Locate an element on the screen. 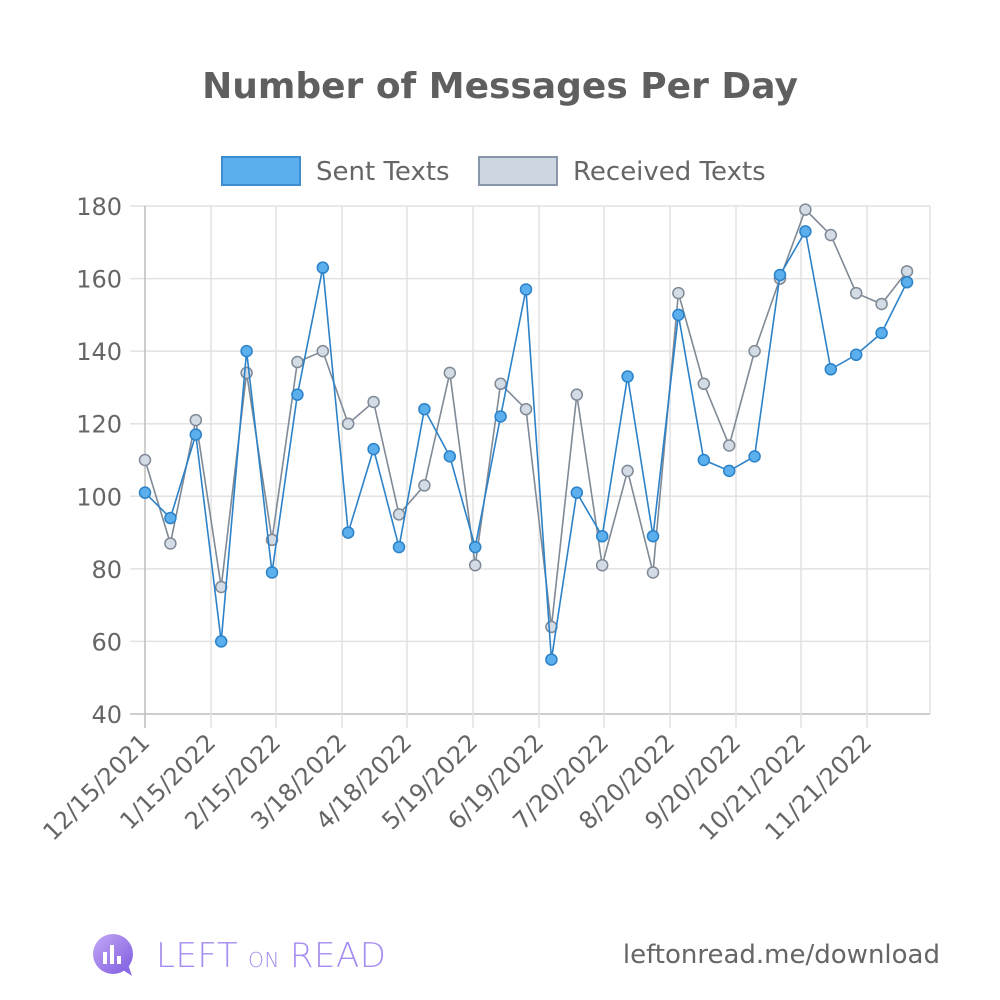 This screenshot has width=1000, height=1000. y-tick-label: 140 is located at coordinates (99, 352).